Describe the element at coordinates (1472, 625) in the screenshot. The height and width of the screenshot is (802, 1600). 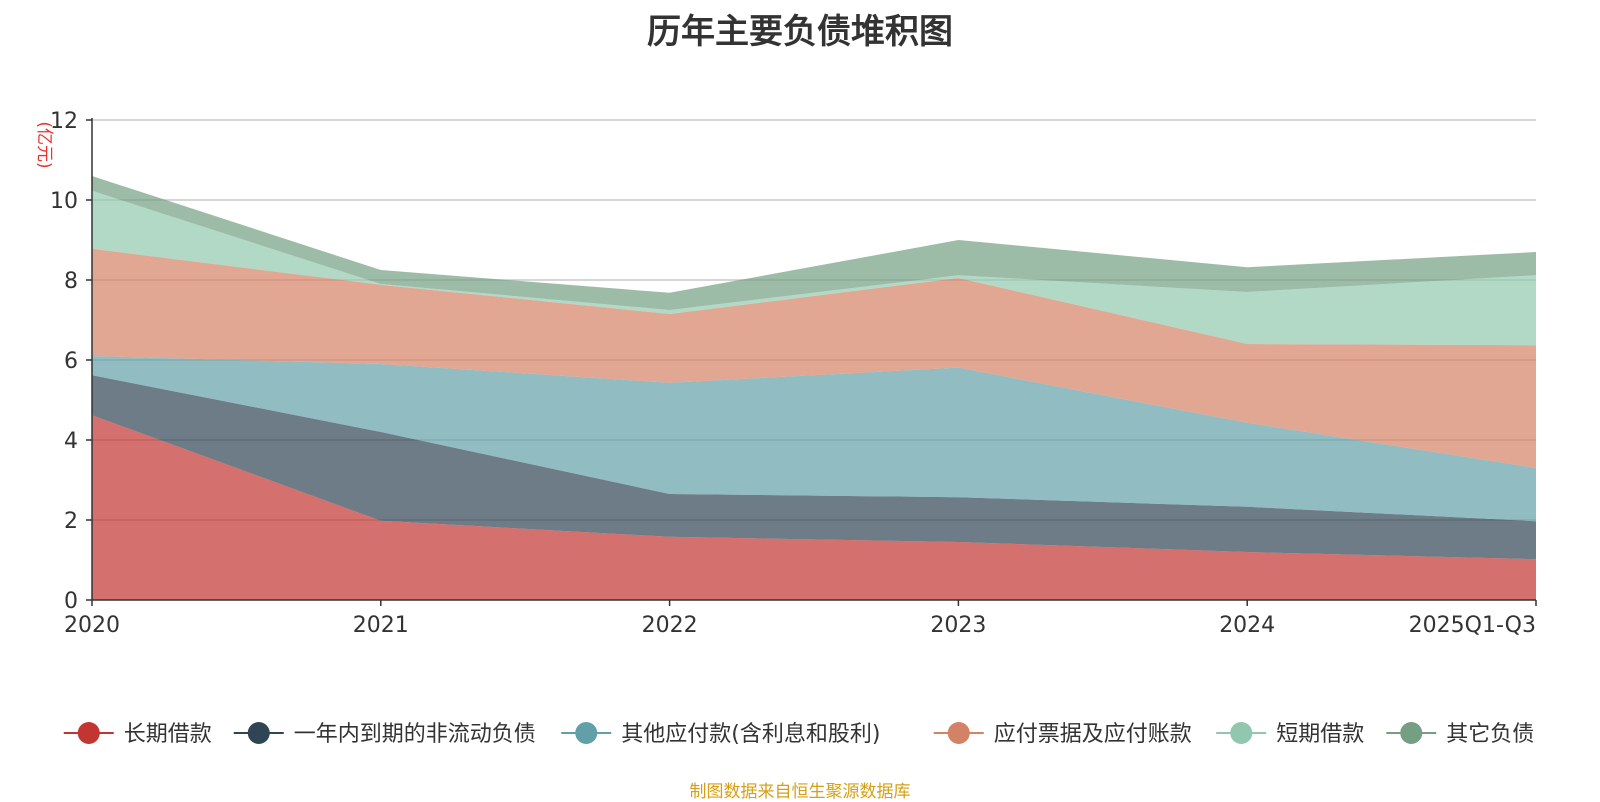
I see `x-tick-label: 2025Q1-Q3` at that location.